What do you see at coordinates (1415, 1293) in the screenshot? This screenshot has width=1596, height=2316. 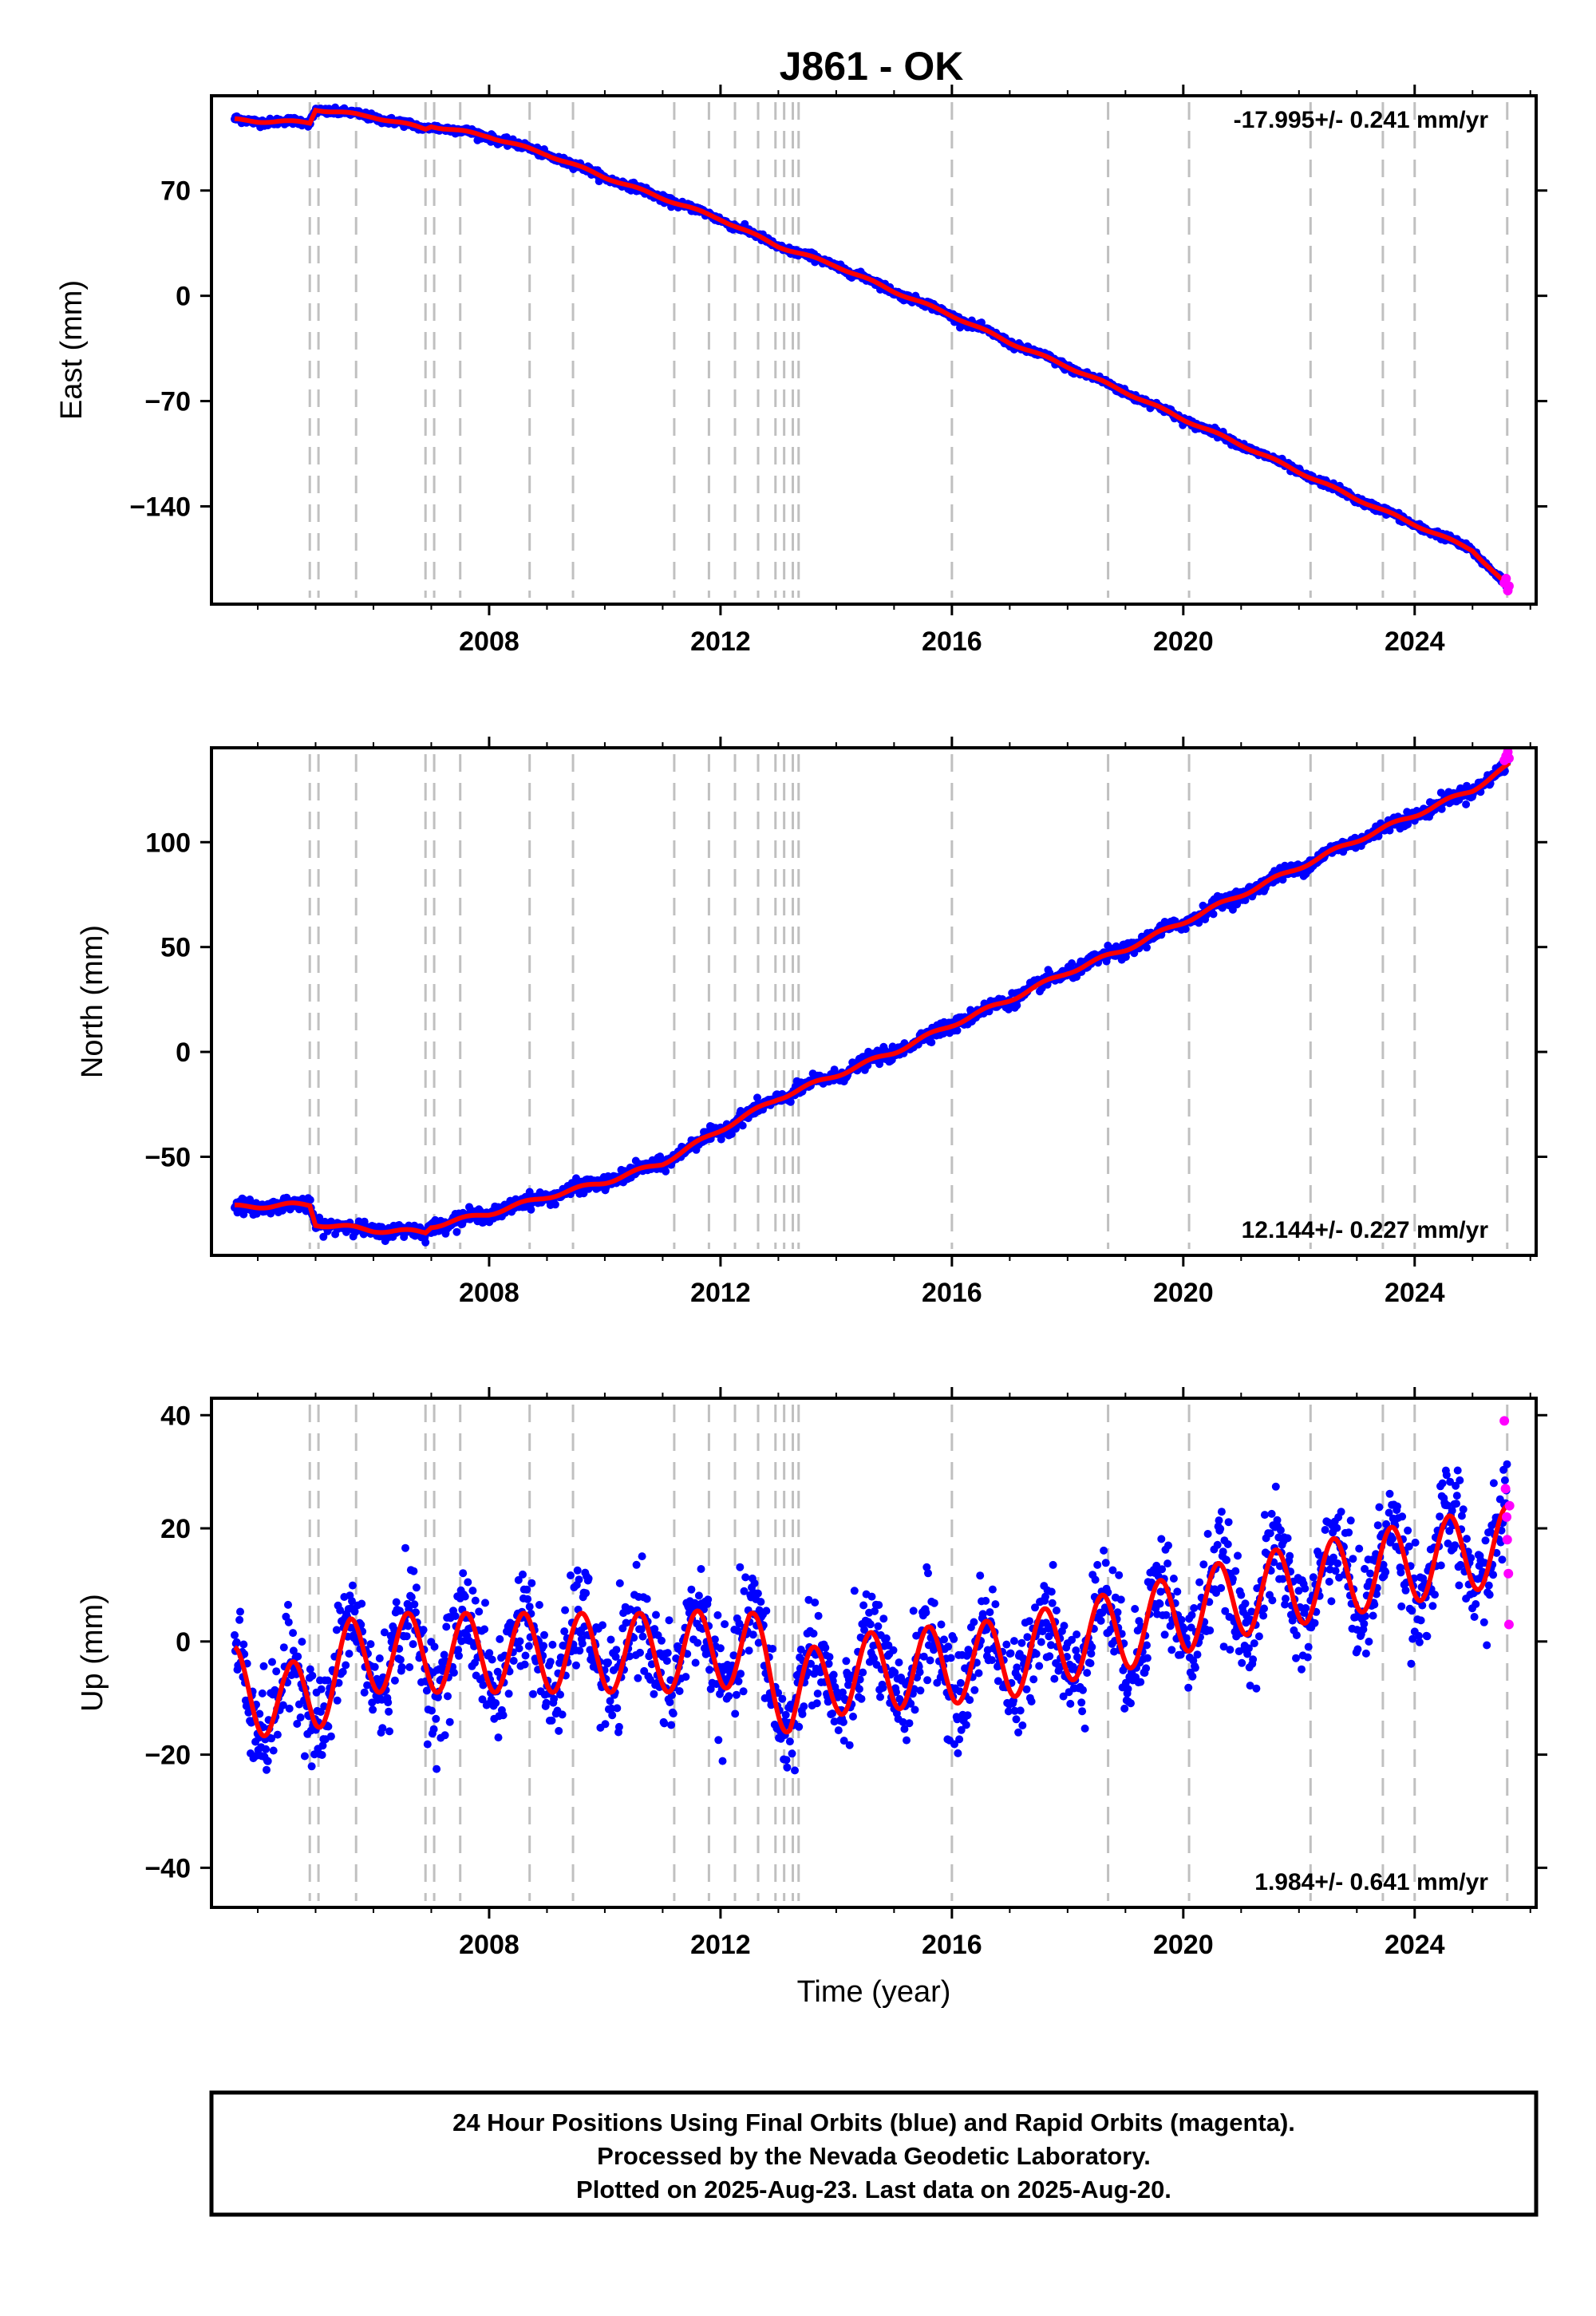 I see `north-xtick-label: 2024` at bounding box center [1415, 1293].